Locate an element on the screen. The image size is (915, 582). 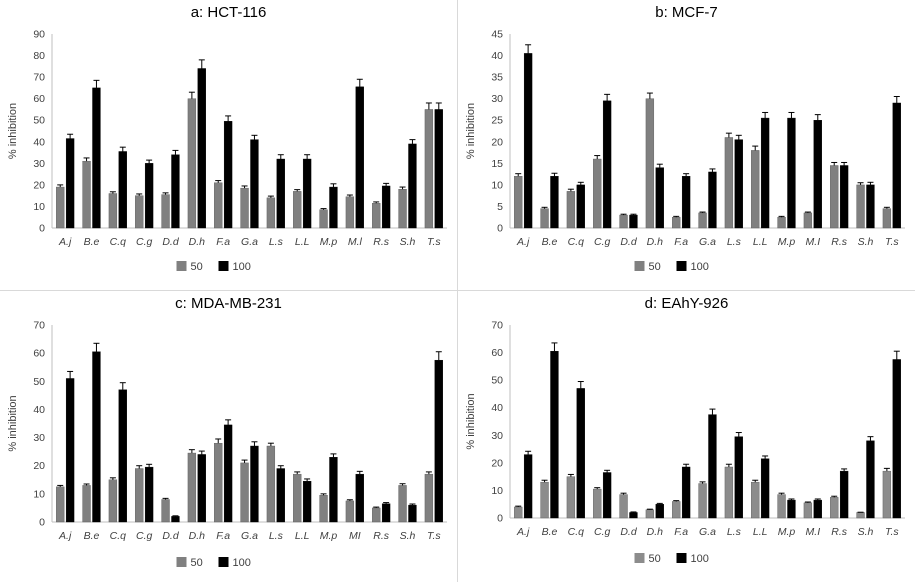
bar-s100-D.h is located at coordinates (201, 148).